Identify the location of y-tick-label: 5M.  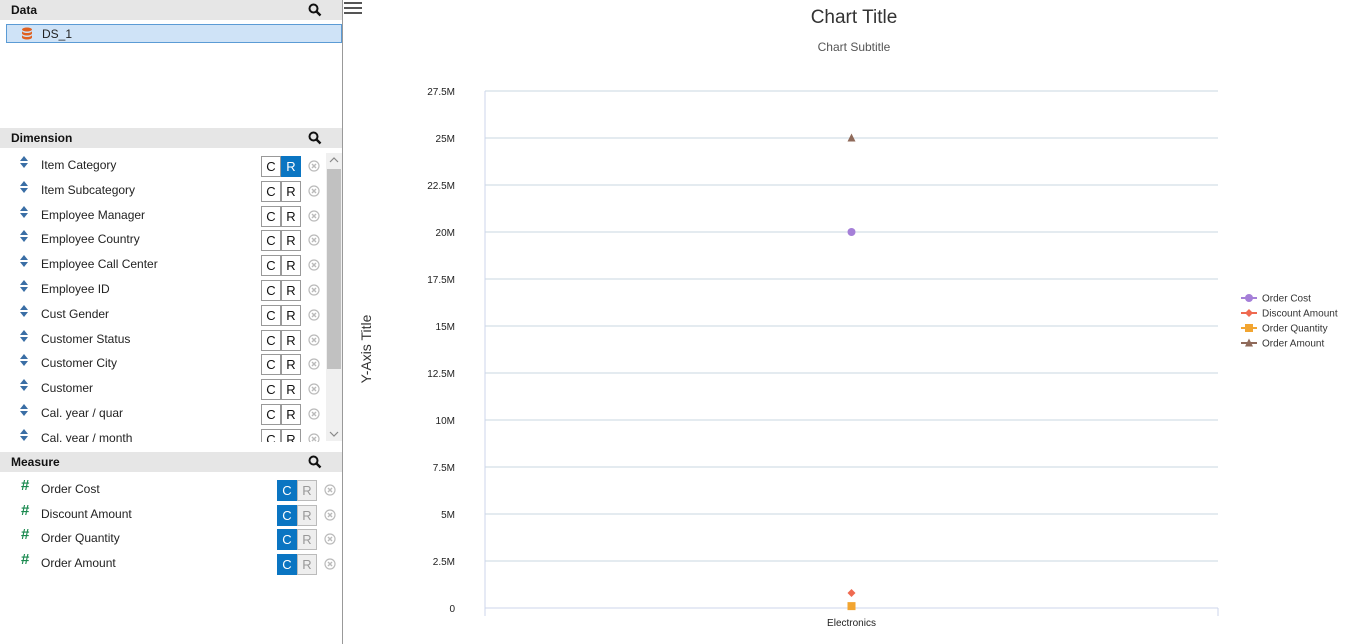
(448, 515).